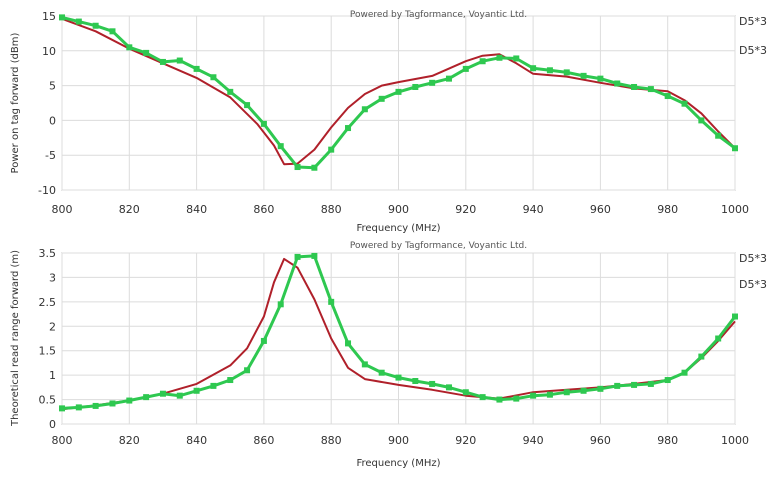 The image size is (777, 477). Describe the element at coordinates (196, 209) in the screenshot. I see `x-tick-label: 840` at that location.